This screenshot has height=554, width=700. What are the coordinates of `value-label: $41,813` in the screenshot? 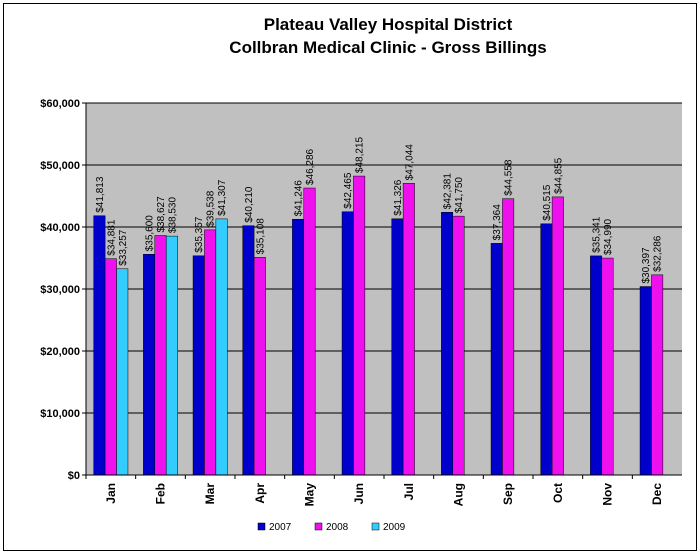 It's located at (100, 194).